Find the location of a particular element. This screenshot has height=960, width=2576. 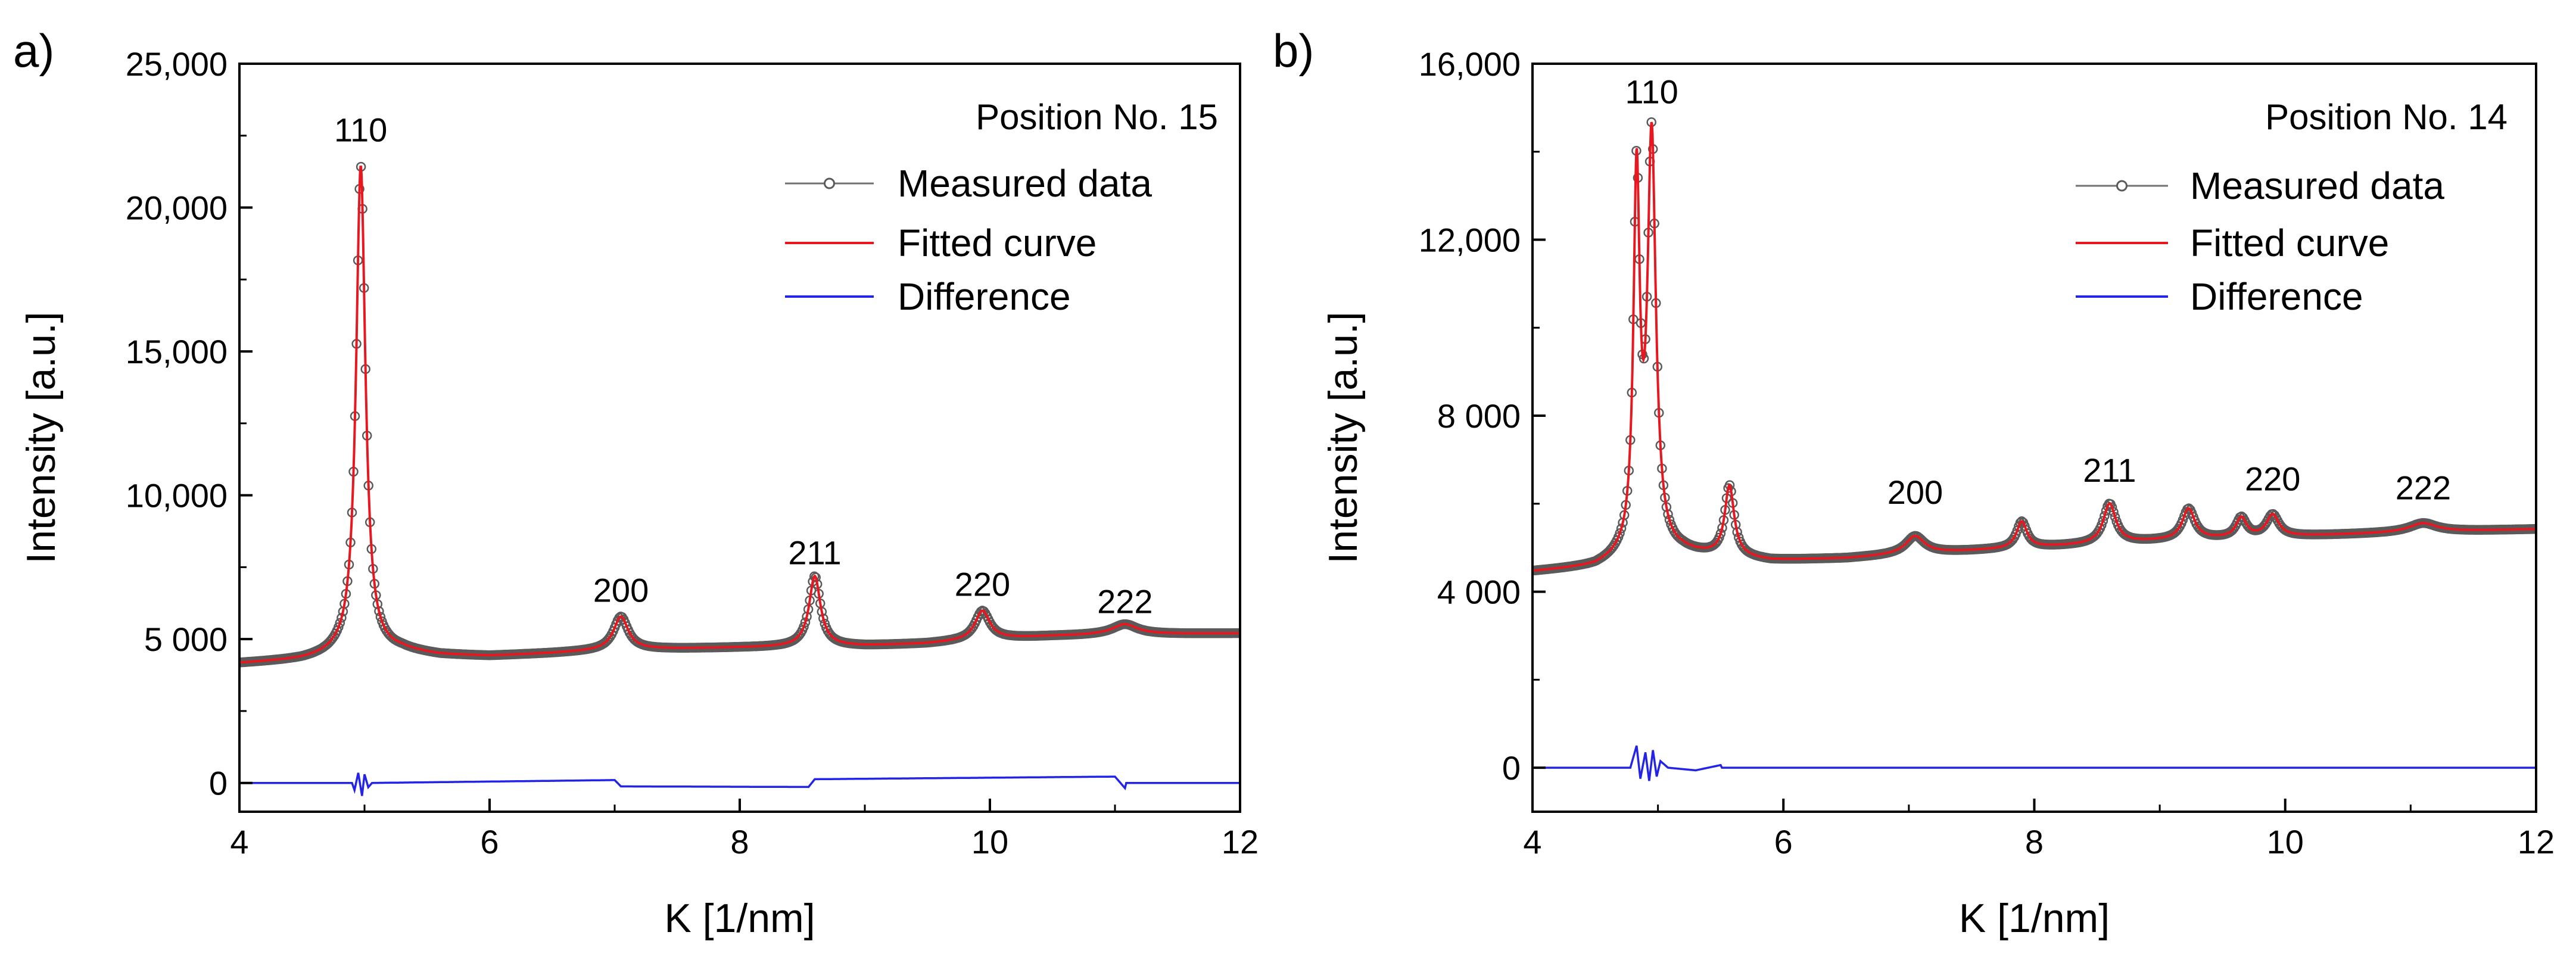

y-tick-label: 15,000 is located at coordinates (177, 351).